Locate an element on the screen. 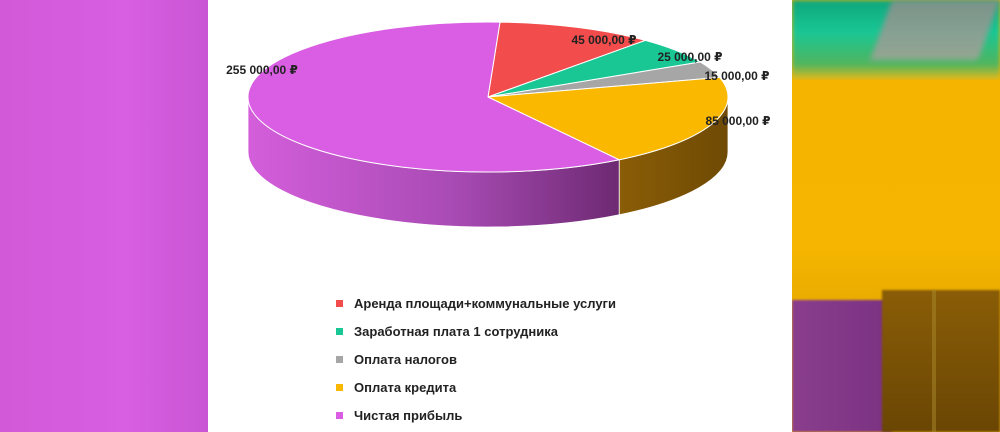 Image resolution: width=1000 pixels, height=432 pixels. data-label-4: 255 000,00 ₽ is located at coordinates (262, 70).